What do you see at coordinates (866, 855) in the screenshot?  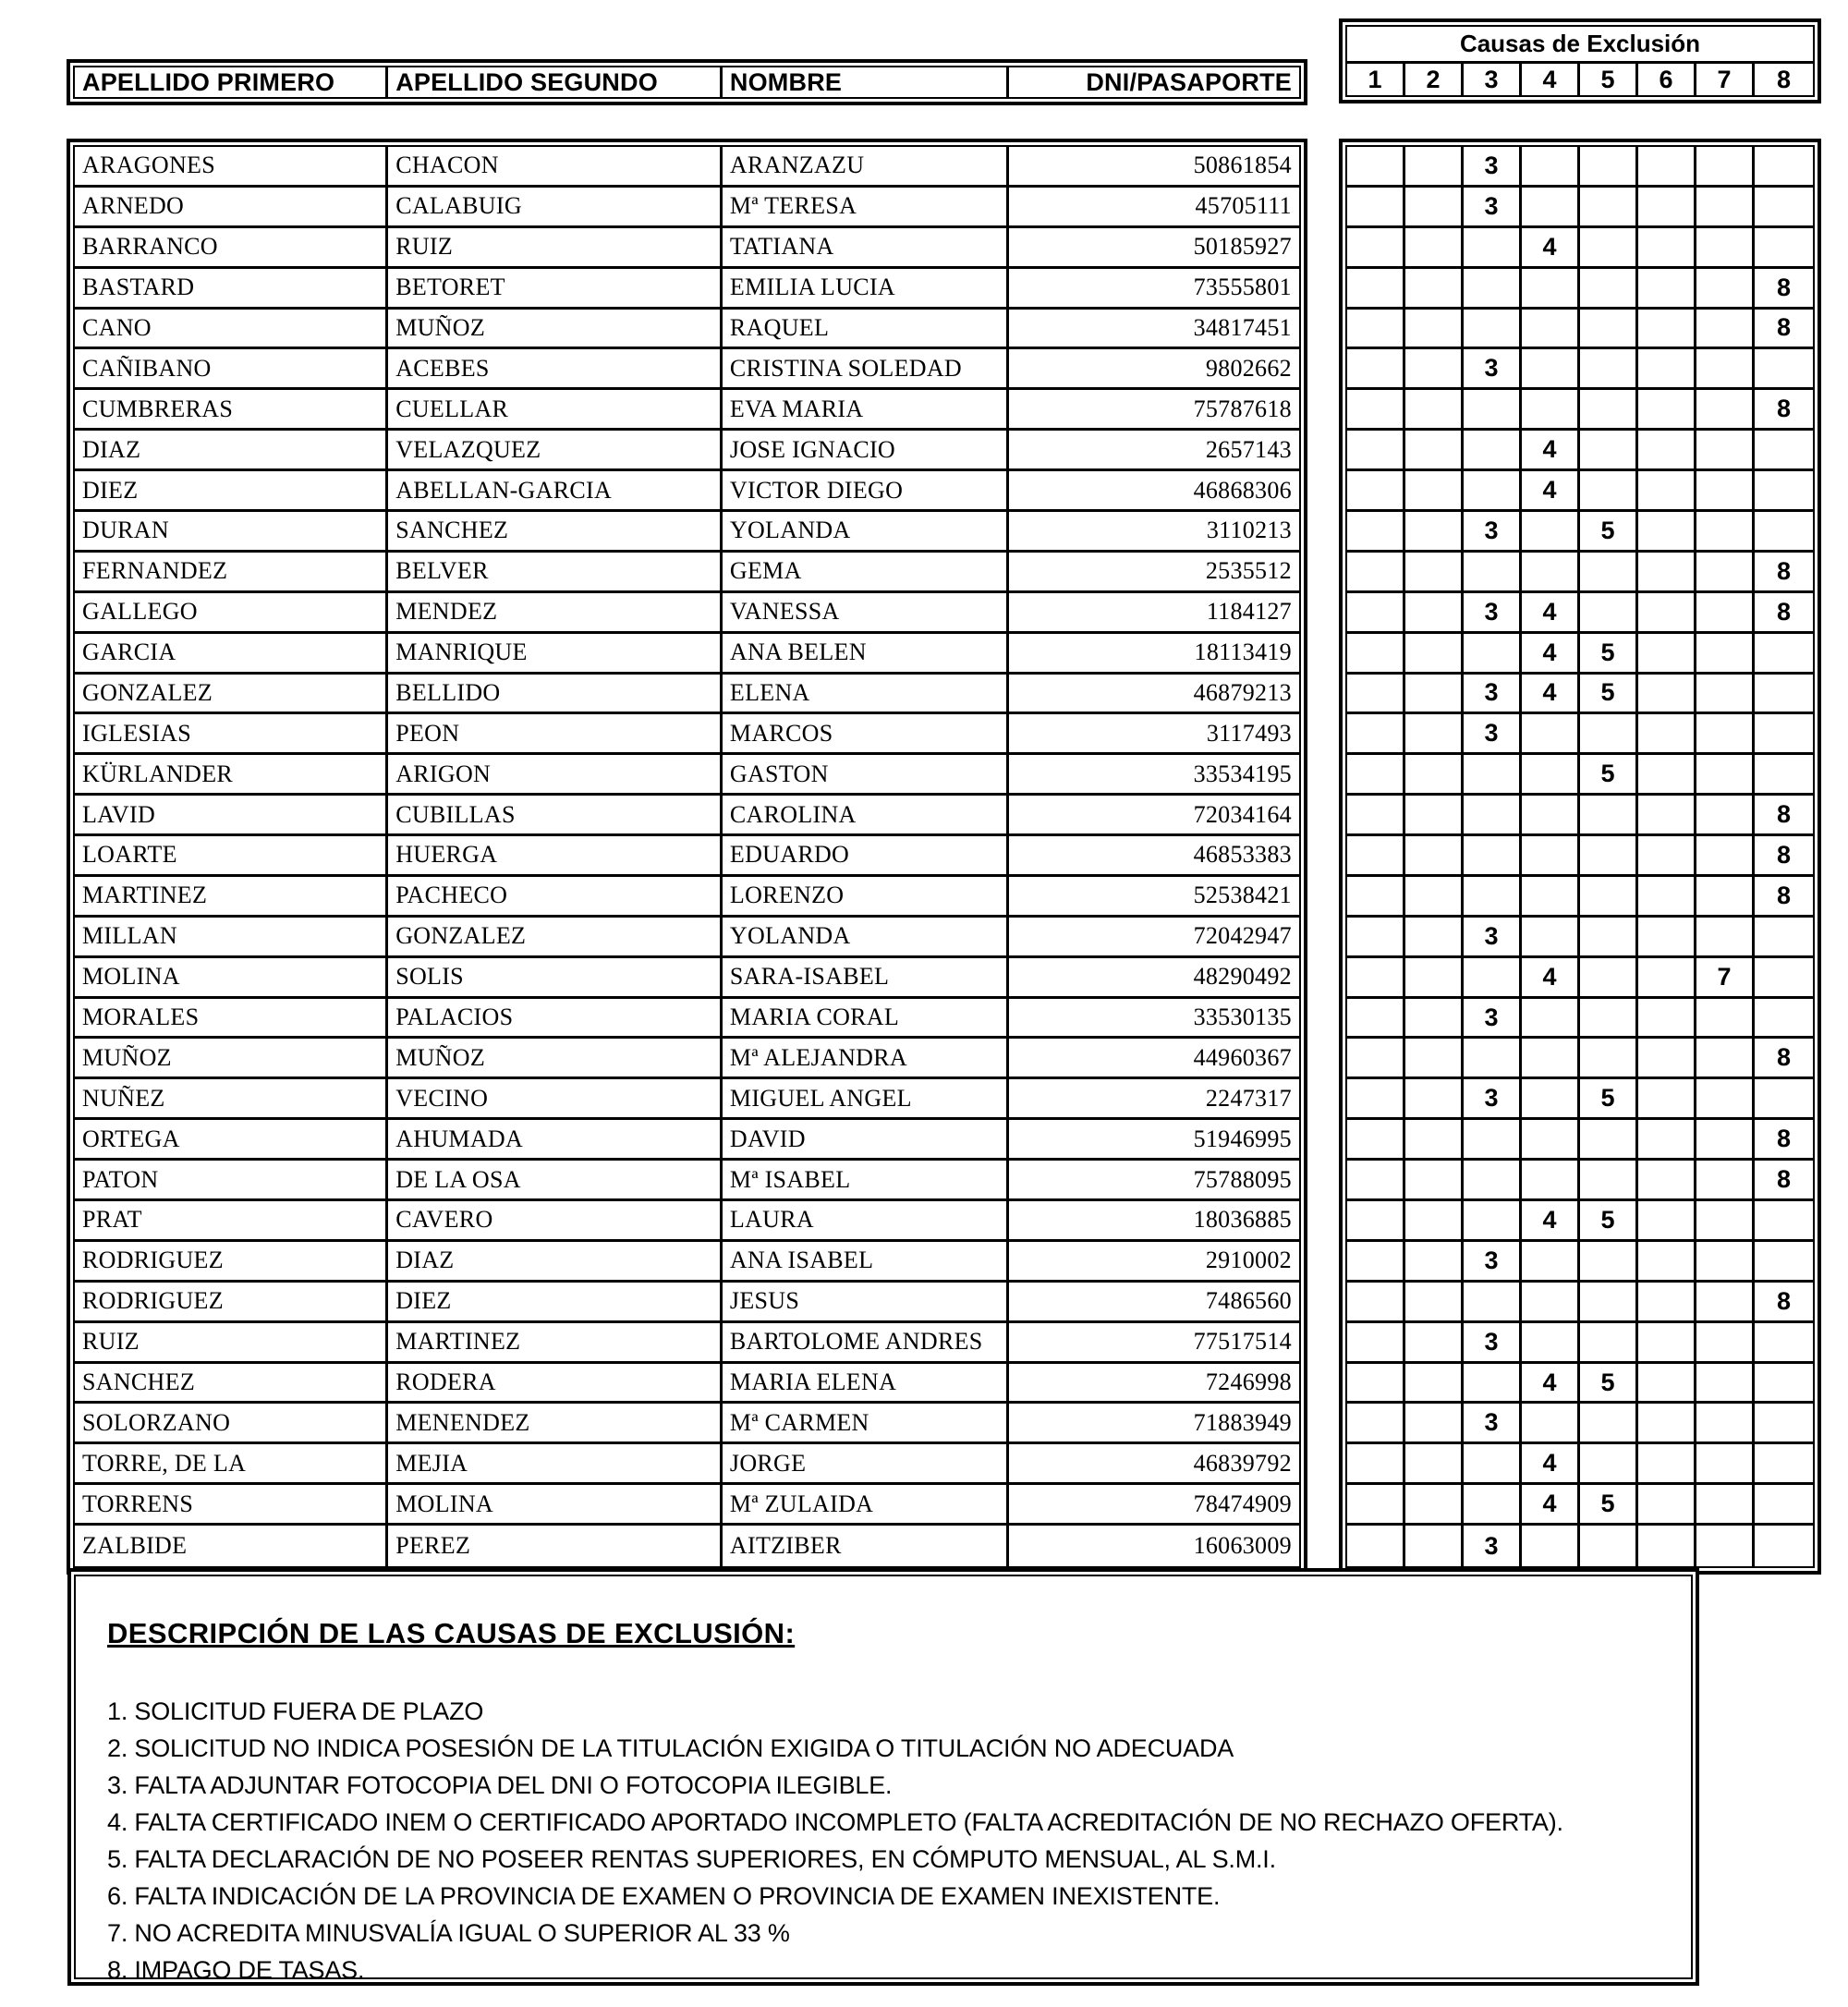 I see `cell-nombre: EDUARDO` at bounding box center [866, 855].